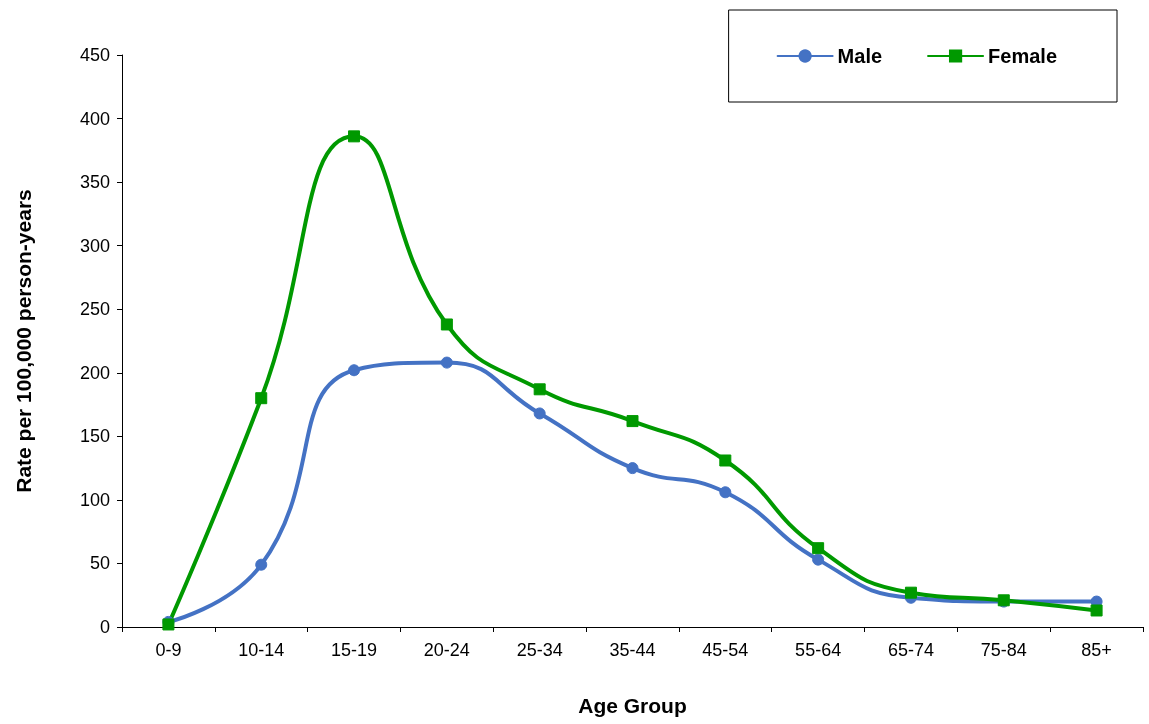  What do you see at coordinates (99, 563) in the screenshot?
I see `y-tick-label: 50` at bounding box center [99, 563].